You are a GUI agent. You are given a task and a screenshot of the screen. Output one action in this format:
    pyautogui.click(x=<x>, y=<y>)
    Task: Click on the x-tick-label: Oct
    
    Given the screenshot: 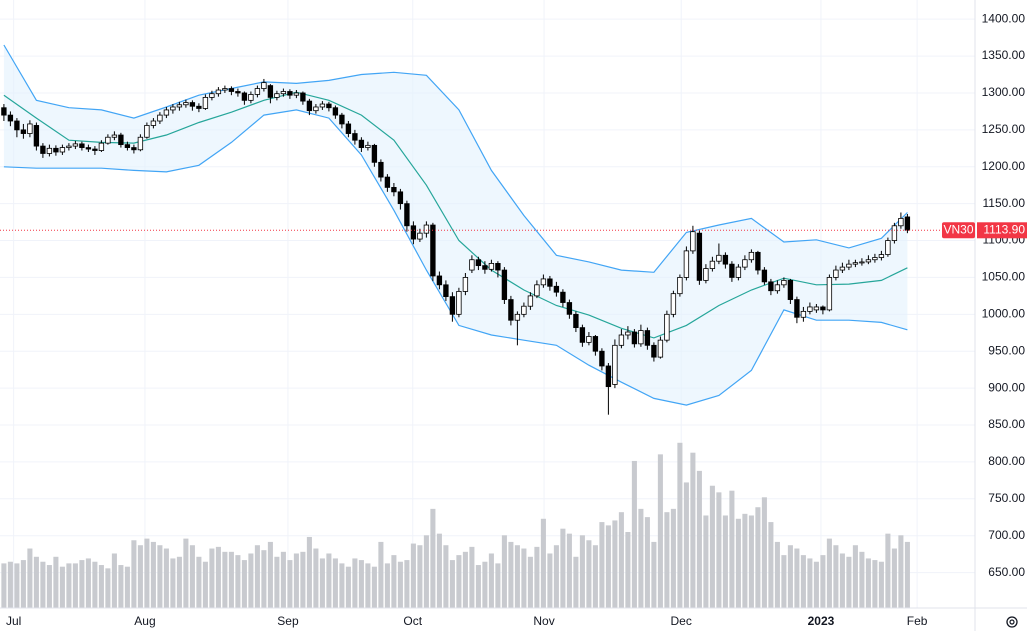 What is the action you would take?
    pyautogui.click(x=412, y=621)
    